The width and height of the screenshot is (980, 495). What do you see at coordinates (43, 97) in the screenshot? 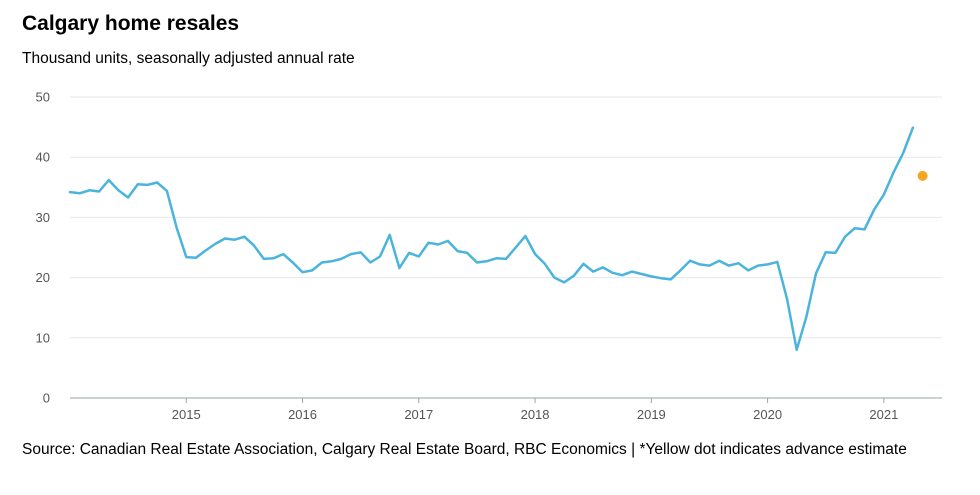
I see `y-tick-label: 50` at bounding box center [43, 97].